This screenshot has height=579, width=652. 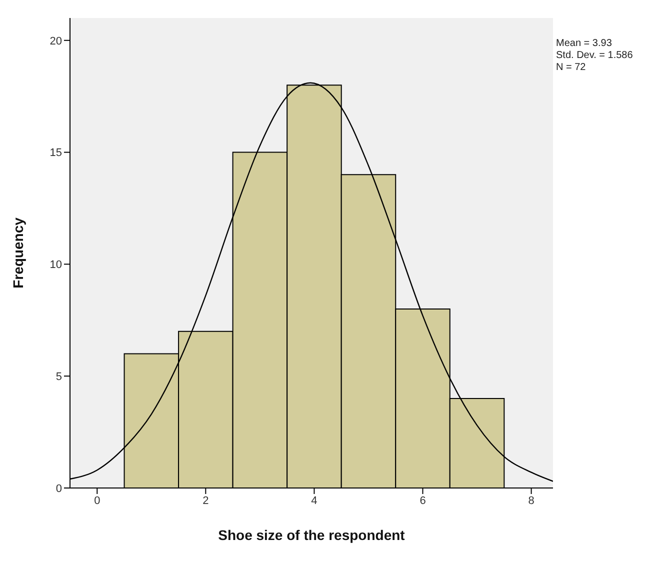 I want to click on x-tick-label: 6, so click(x=423, y=500).